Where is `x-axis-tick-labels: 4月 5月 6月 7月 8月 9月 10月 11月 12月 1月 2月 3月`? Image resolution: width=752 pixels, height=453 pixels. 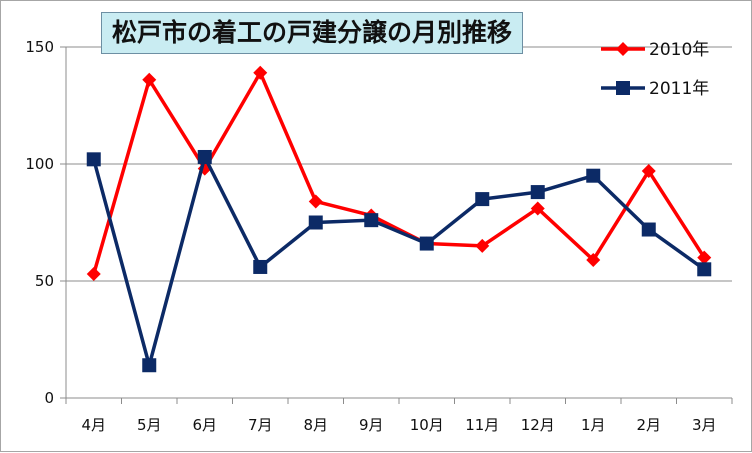 x-axis-tick-labels: 4月 5月 6月 7月 8月 9月 10月 11月 12月 1月 2月 3月 is located at coordinates (398, 425).